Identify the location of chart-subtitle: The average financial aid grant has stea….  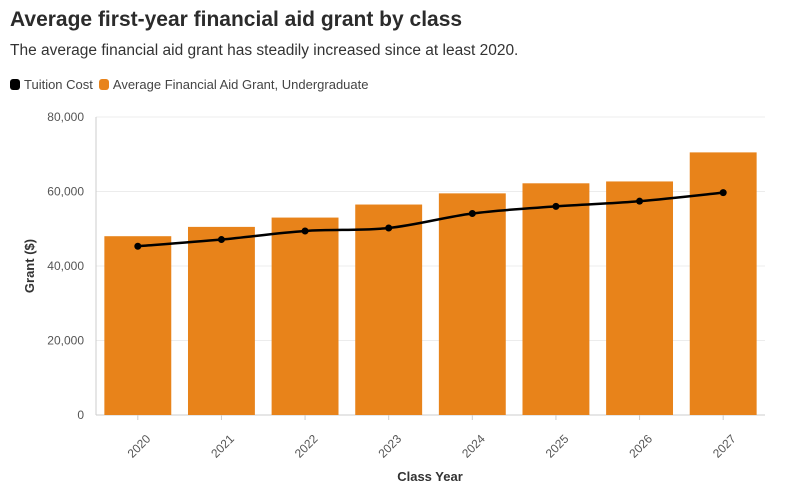
(264, 50).